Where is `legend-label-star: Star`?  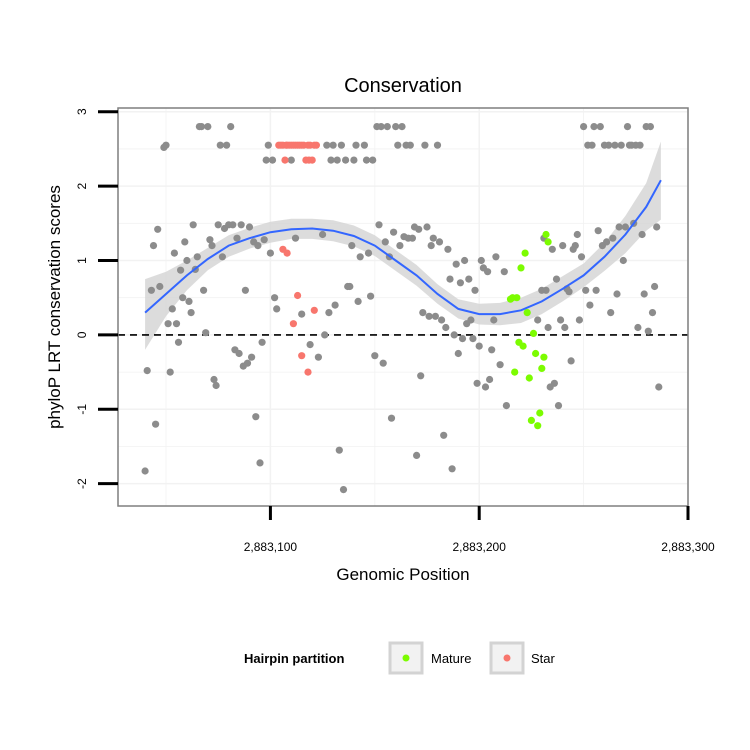 legend-label-star: Star is located at coordinates (543, 658).